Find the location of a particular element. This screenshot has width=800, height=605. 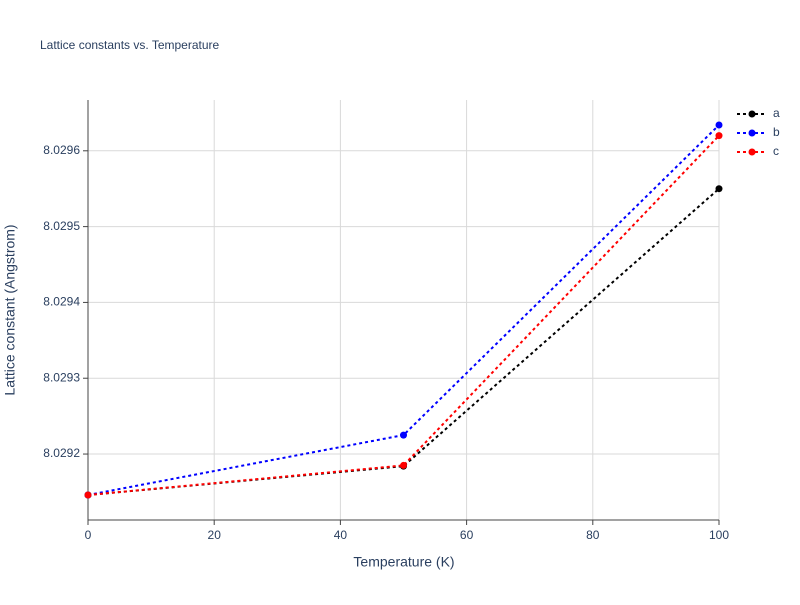

x-tick-label: 60 is located at coordinates (467, 535).